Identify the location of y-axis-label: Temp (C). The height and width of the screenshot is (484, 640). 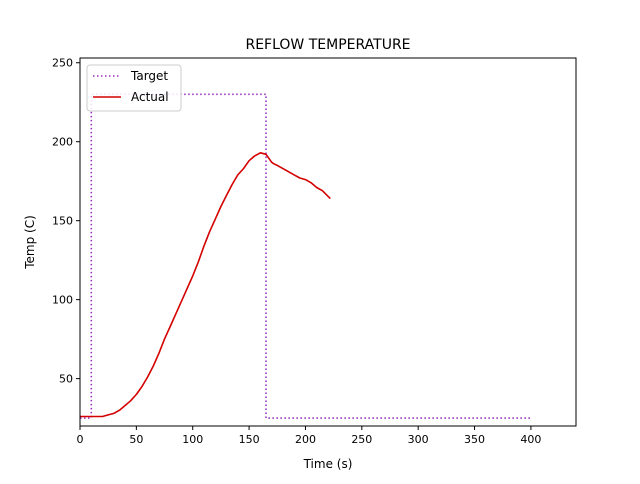
(30, 242).